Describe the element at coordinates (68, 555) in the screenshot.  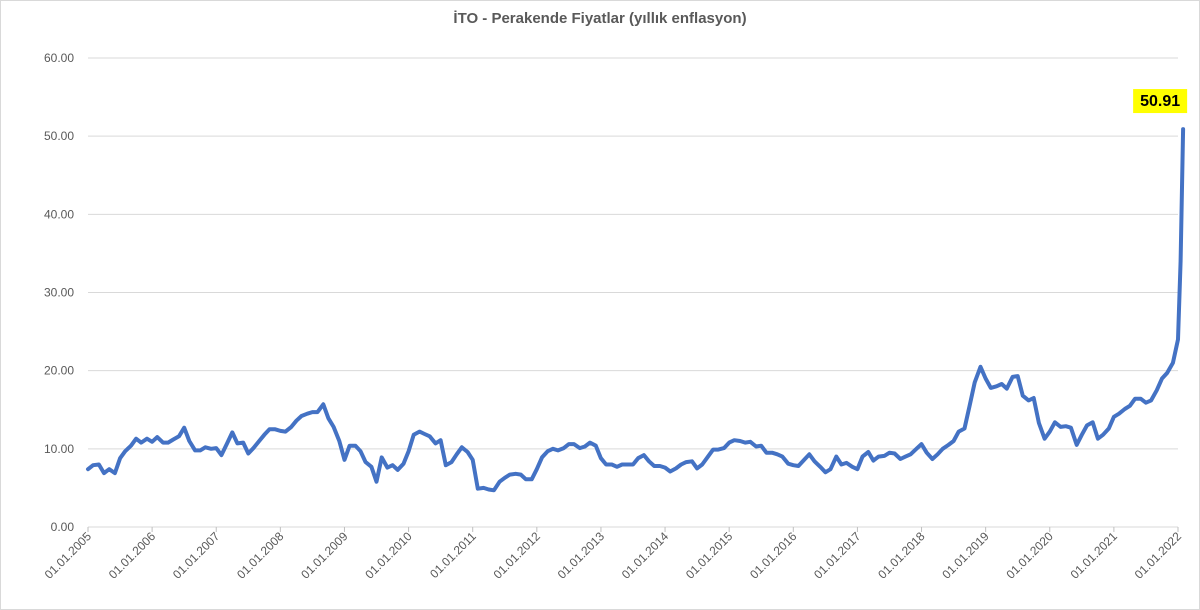
I see `x-tick-label: 01.01.2005` at that location.